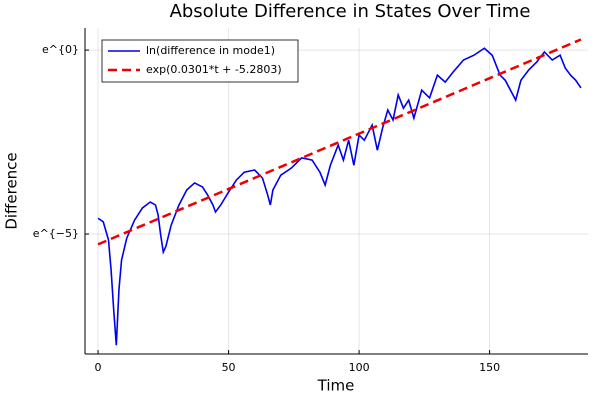 This screenshot has height=400, width=600. I want to click on legend-label: exp(0.0301*t + -5.2803), so click(214, 69).